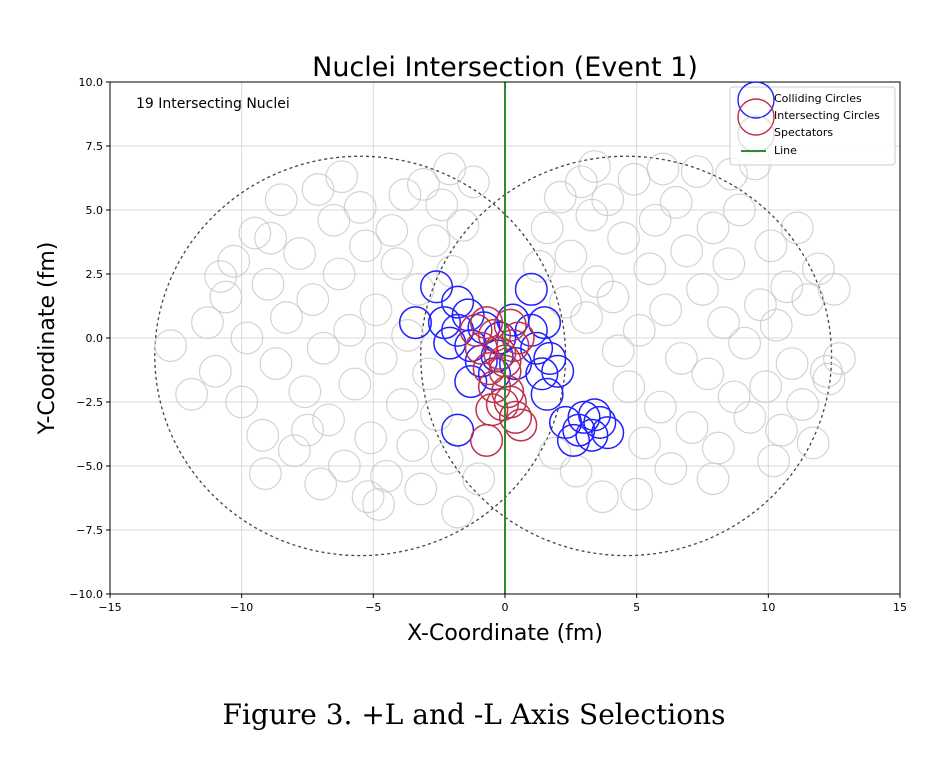 The image size is (948, 766). I want to click on y-tick-label: −2.5, so click(89, 402).